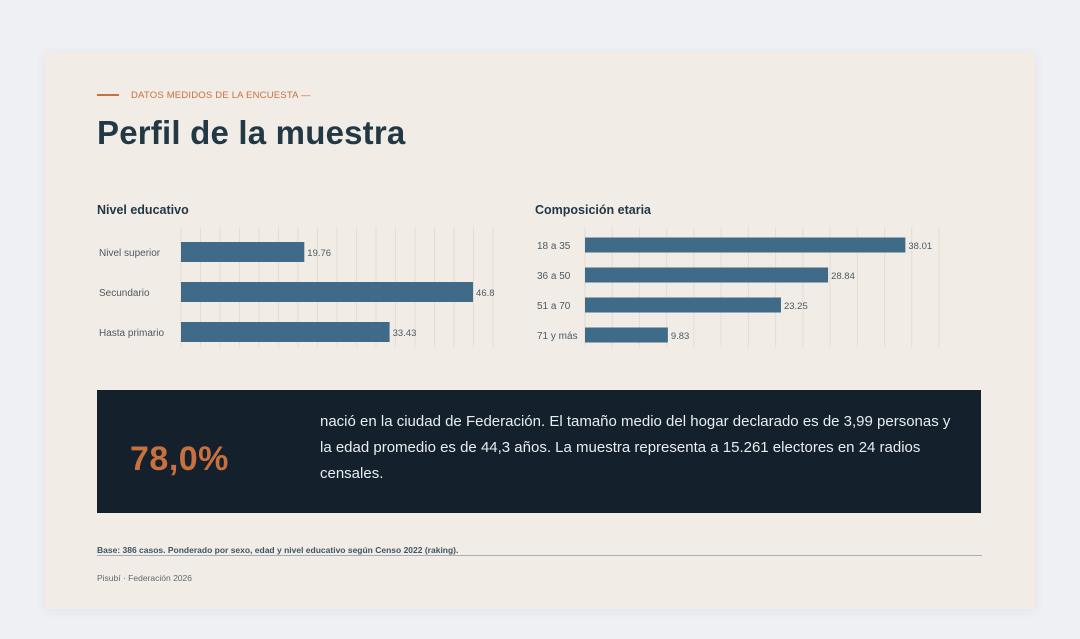 The width and height of the screenshot is (1080, 639). Describe the element at coordinates (554, 276) in the screenshot. I see `category-label: 36 a 50` at that location.